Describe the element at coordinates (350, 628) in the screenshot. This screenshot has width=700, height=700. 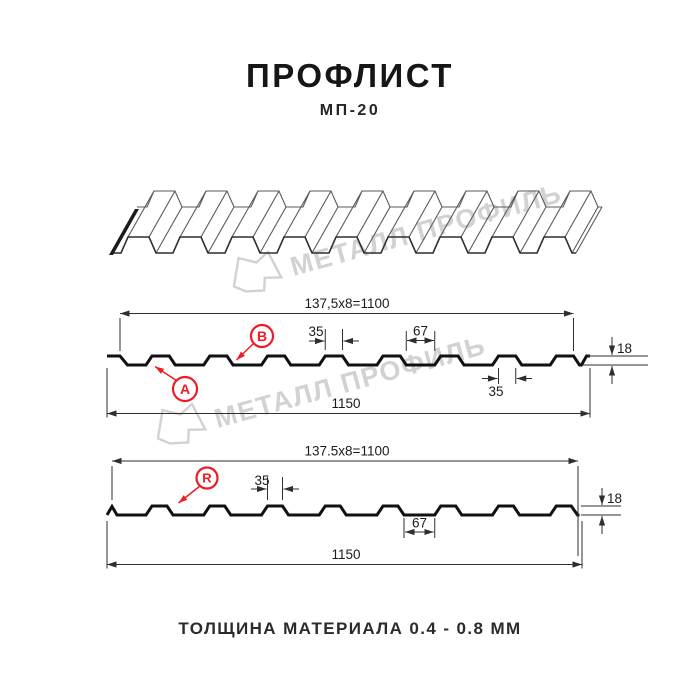
I see `thickness-note: ТОЛЩИНА МАТЕРИАЛА 0.4 - 0.8 ММ` at that location.